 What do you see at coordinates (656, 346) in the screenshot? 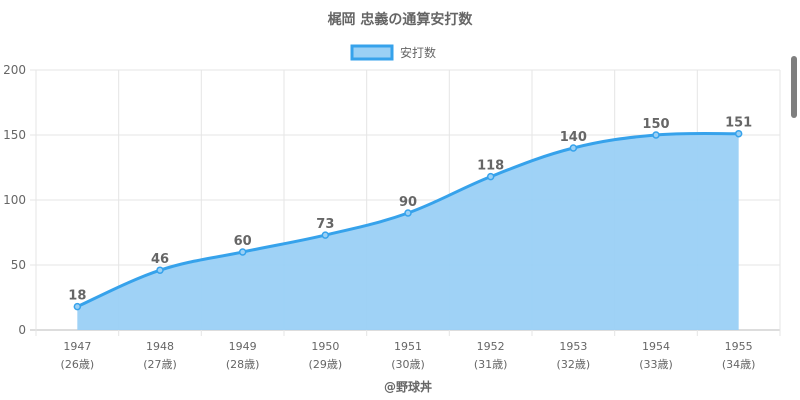
I see `x-tick-label: 1954` at bounding box center [656, 346].